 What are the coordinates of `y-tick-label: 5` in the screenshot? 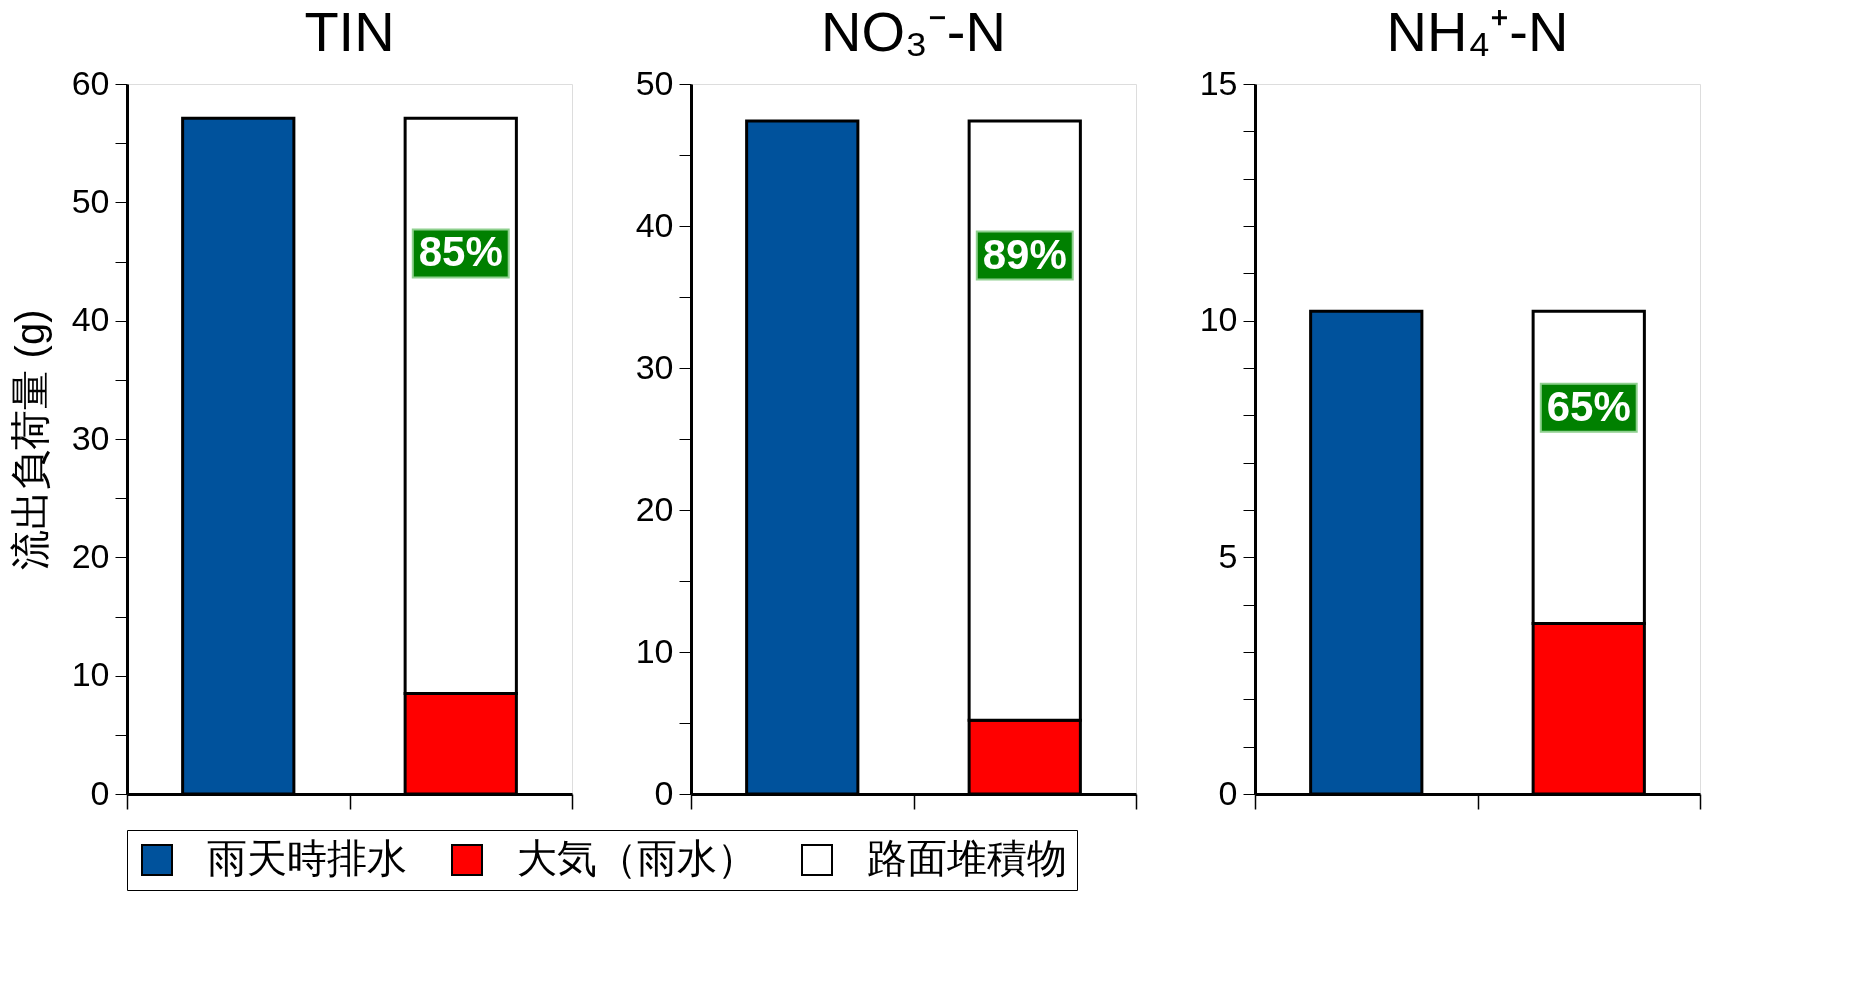 It's located at (1228, 555).